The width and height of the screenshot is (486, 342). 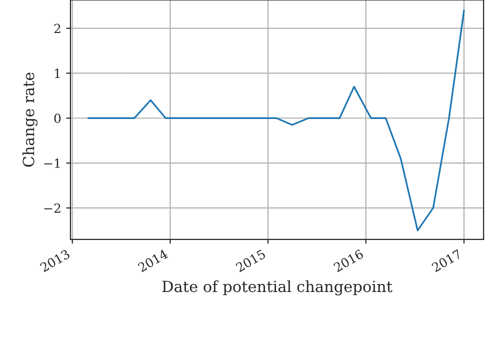 What do you see at coordinates (52, 208) in the screenshot?
I see `y-tick-label: −2` at bounding box center [52, 208].